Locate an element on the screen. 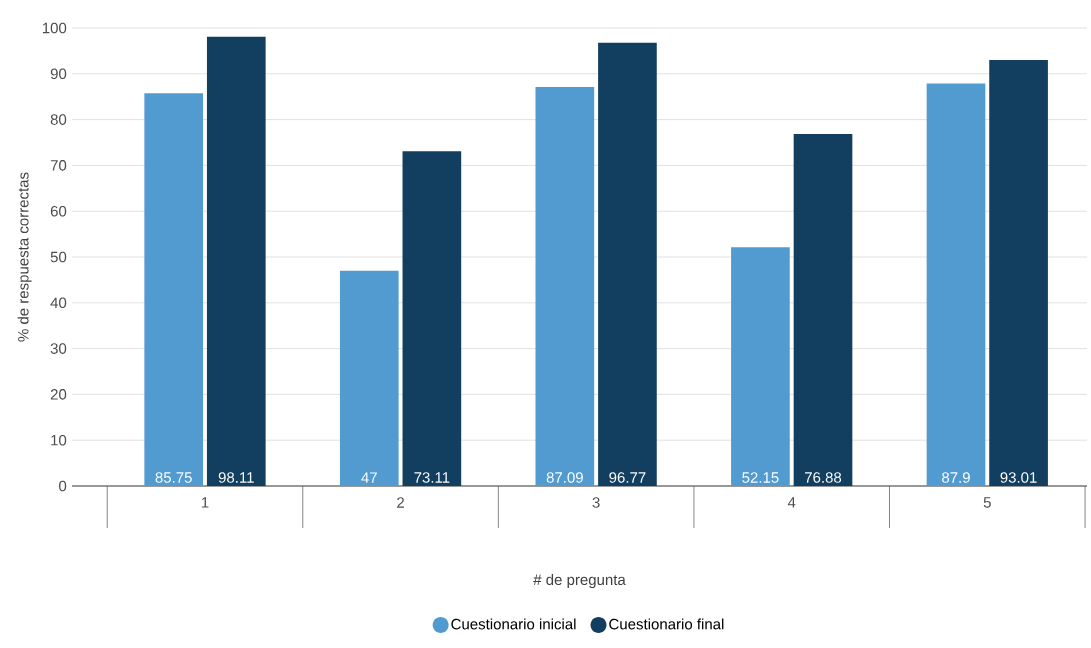 This screenshot has width=1091, height=648. data-label: 98.11 is located at coordinates (236, 477).